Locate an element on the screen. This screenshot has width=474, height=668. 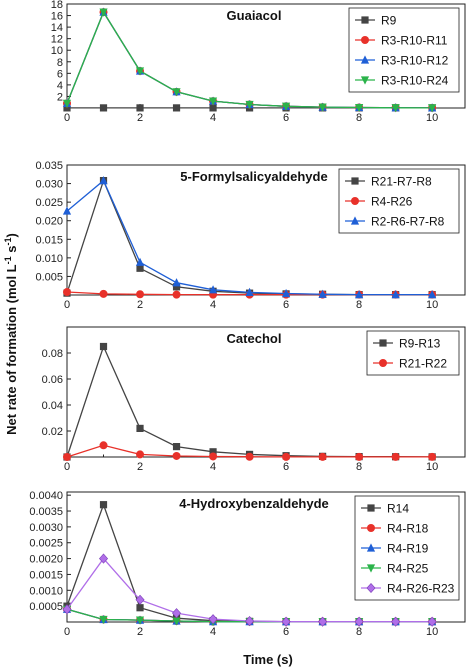
y-tick-label: 0.0020 is located at coordinates (46, 560).